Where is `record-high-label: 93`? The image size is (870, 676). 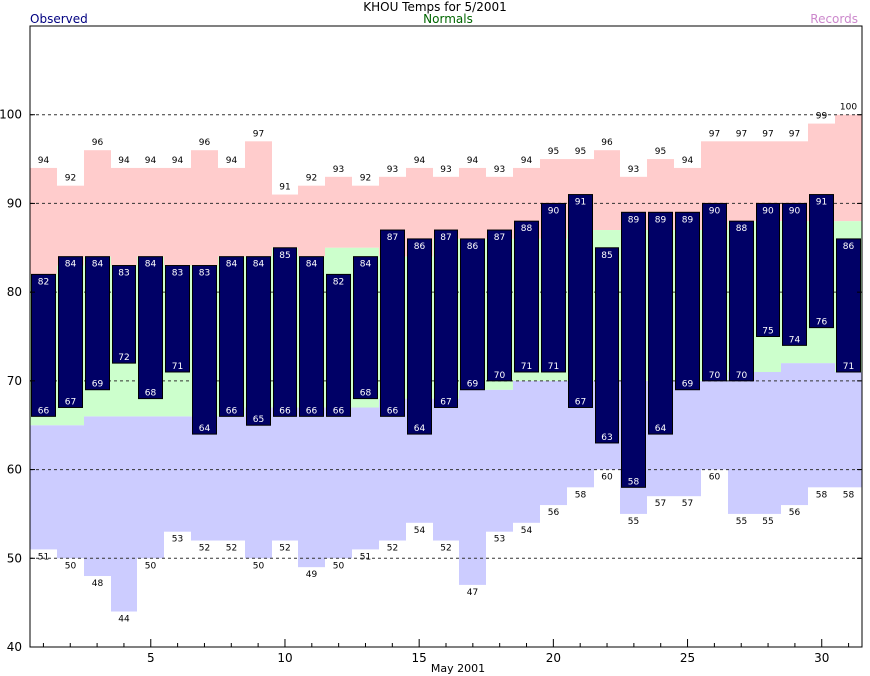
record-high-label: 93 is located at coordinates (338, 170).